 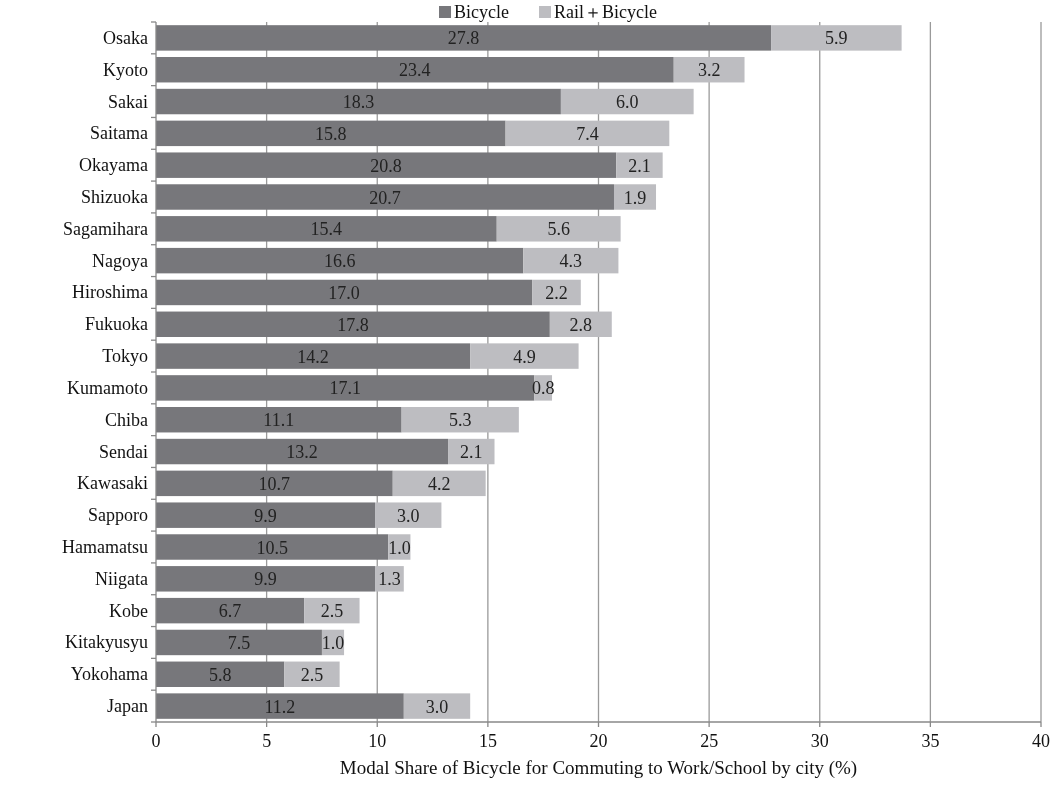 I want to click on data-label: 16.6, so click(x=339, y=261).